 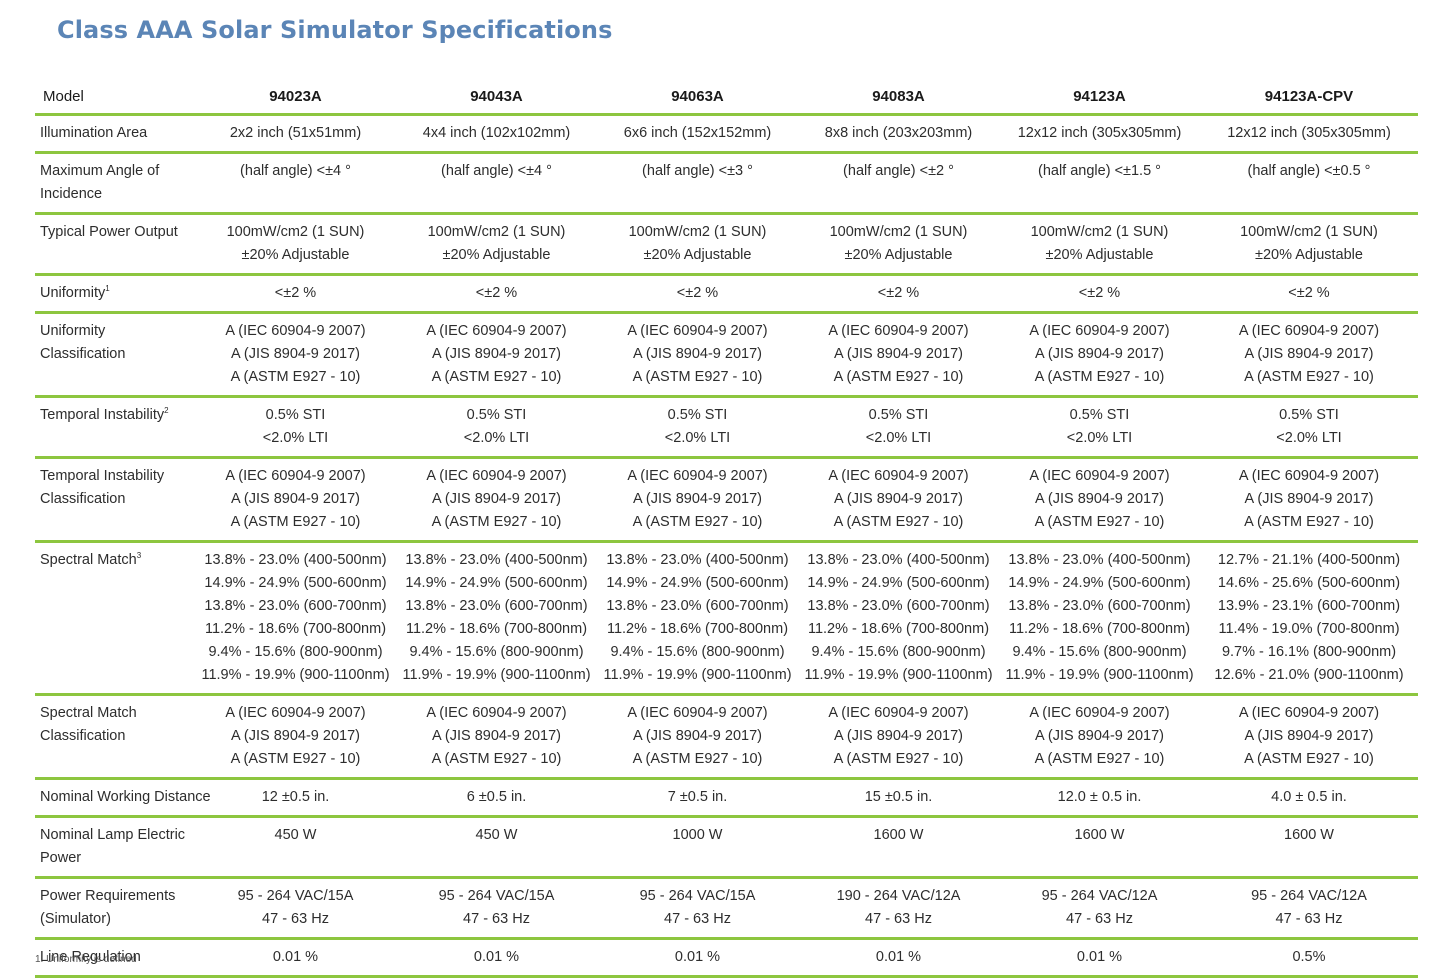 I want to click on row-label: Uniformity Classification, so click(x=115, y=355).